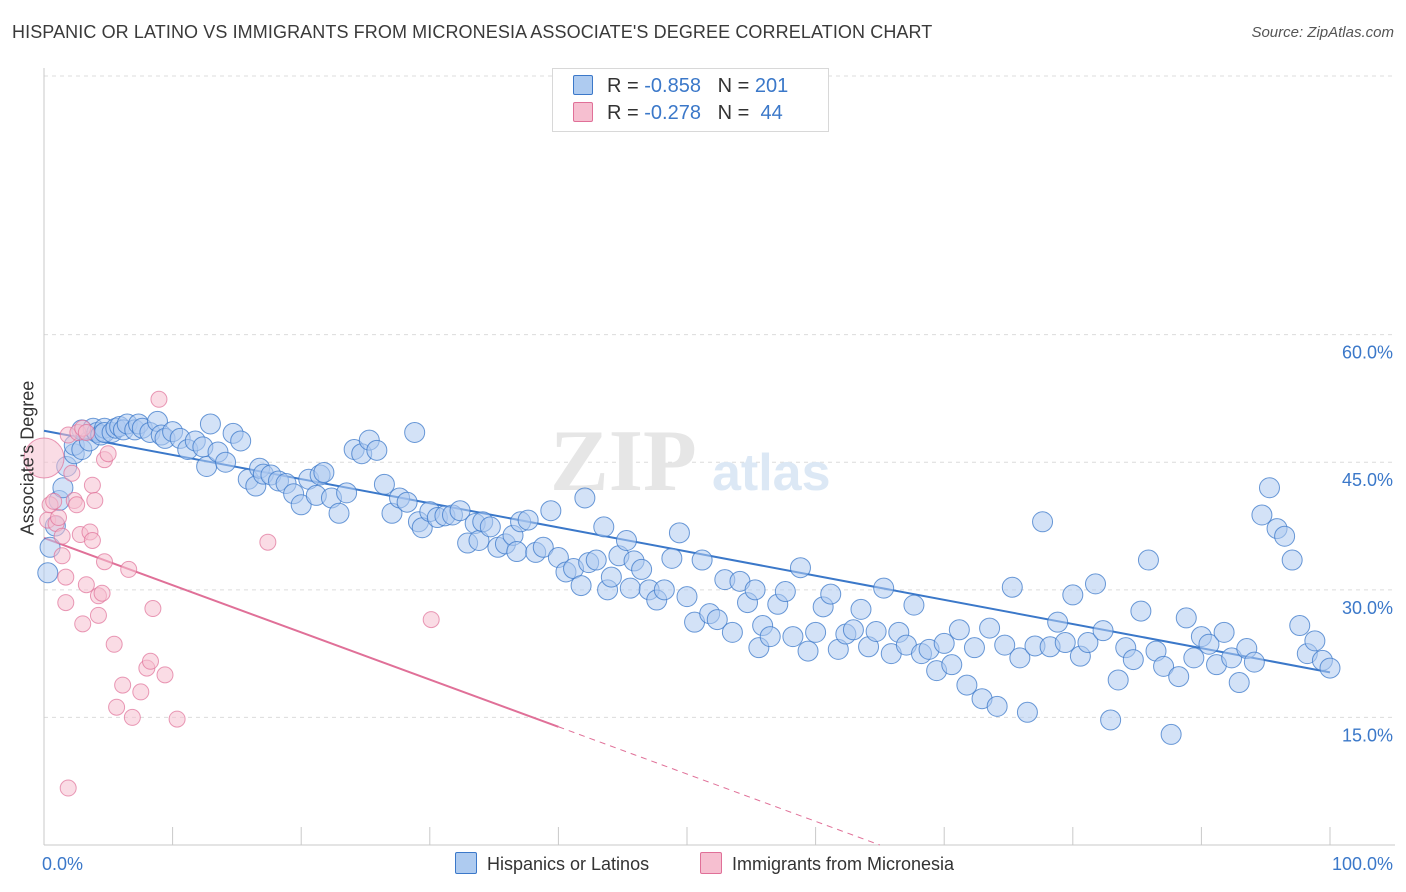  What do you see at coordinates (719, 786) in the screenshot?
I see `micronesia-trend-extension` at bounding box center [719, 786].